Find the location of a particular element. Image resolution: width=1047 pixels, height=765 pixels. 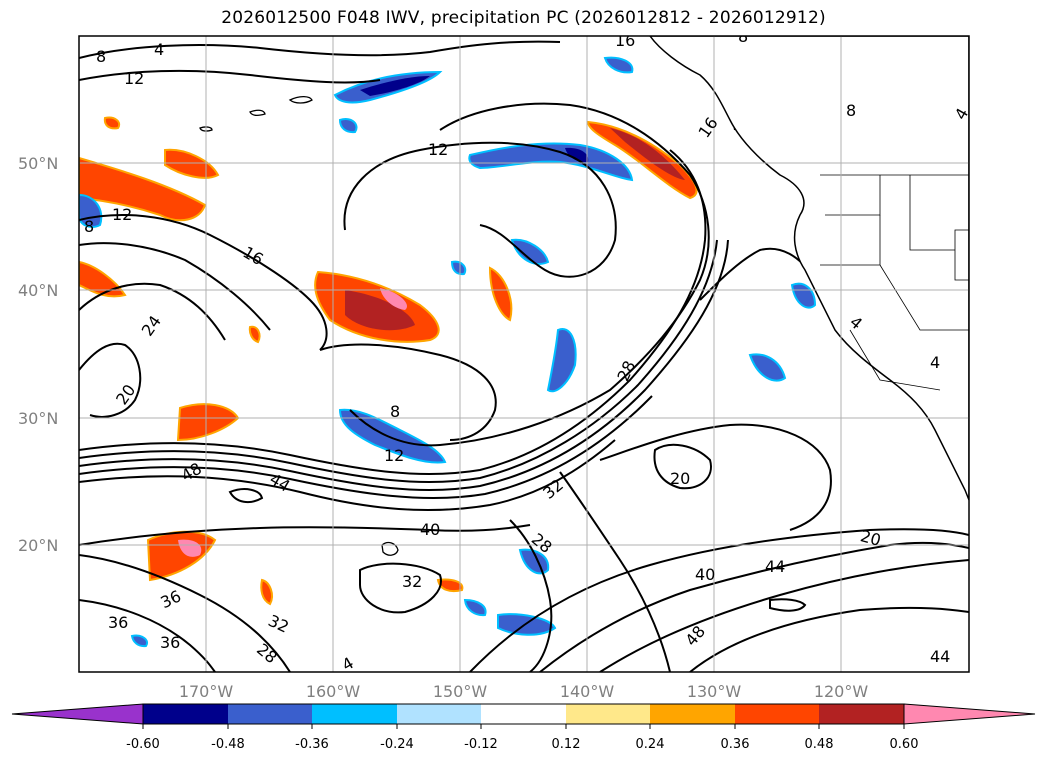

state-borders is located at coordinates (894, 282).